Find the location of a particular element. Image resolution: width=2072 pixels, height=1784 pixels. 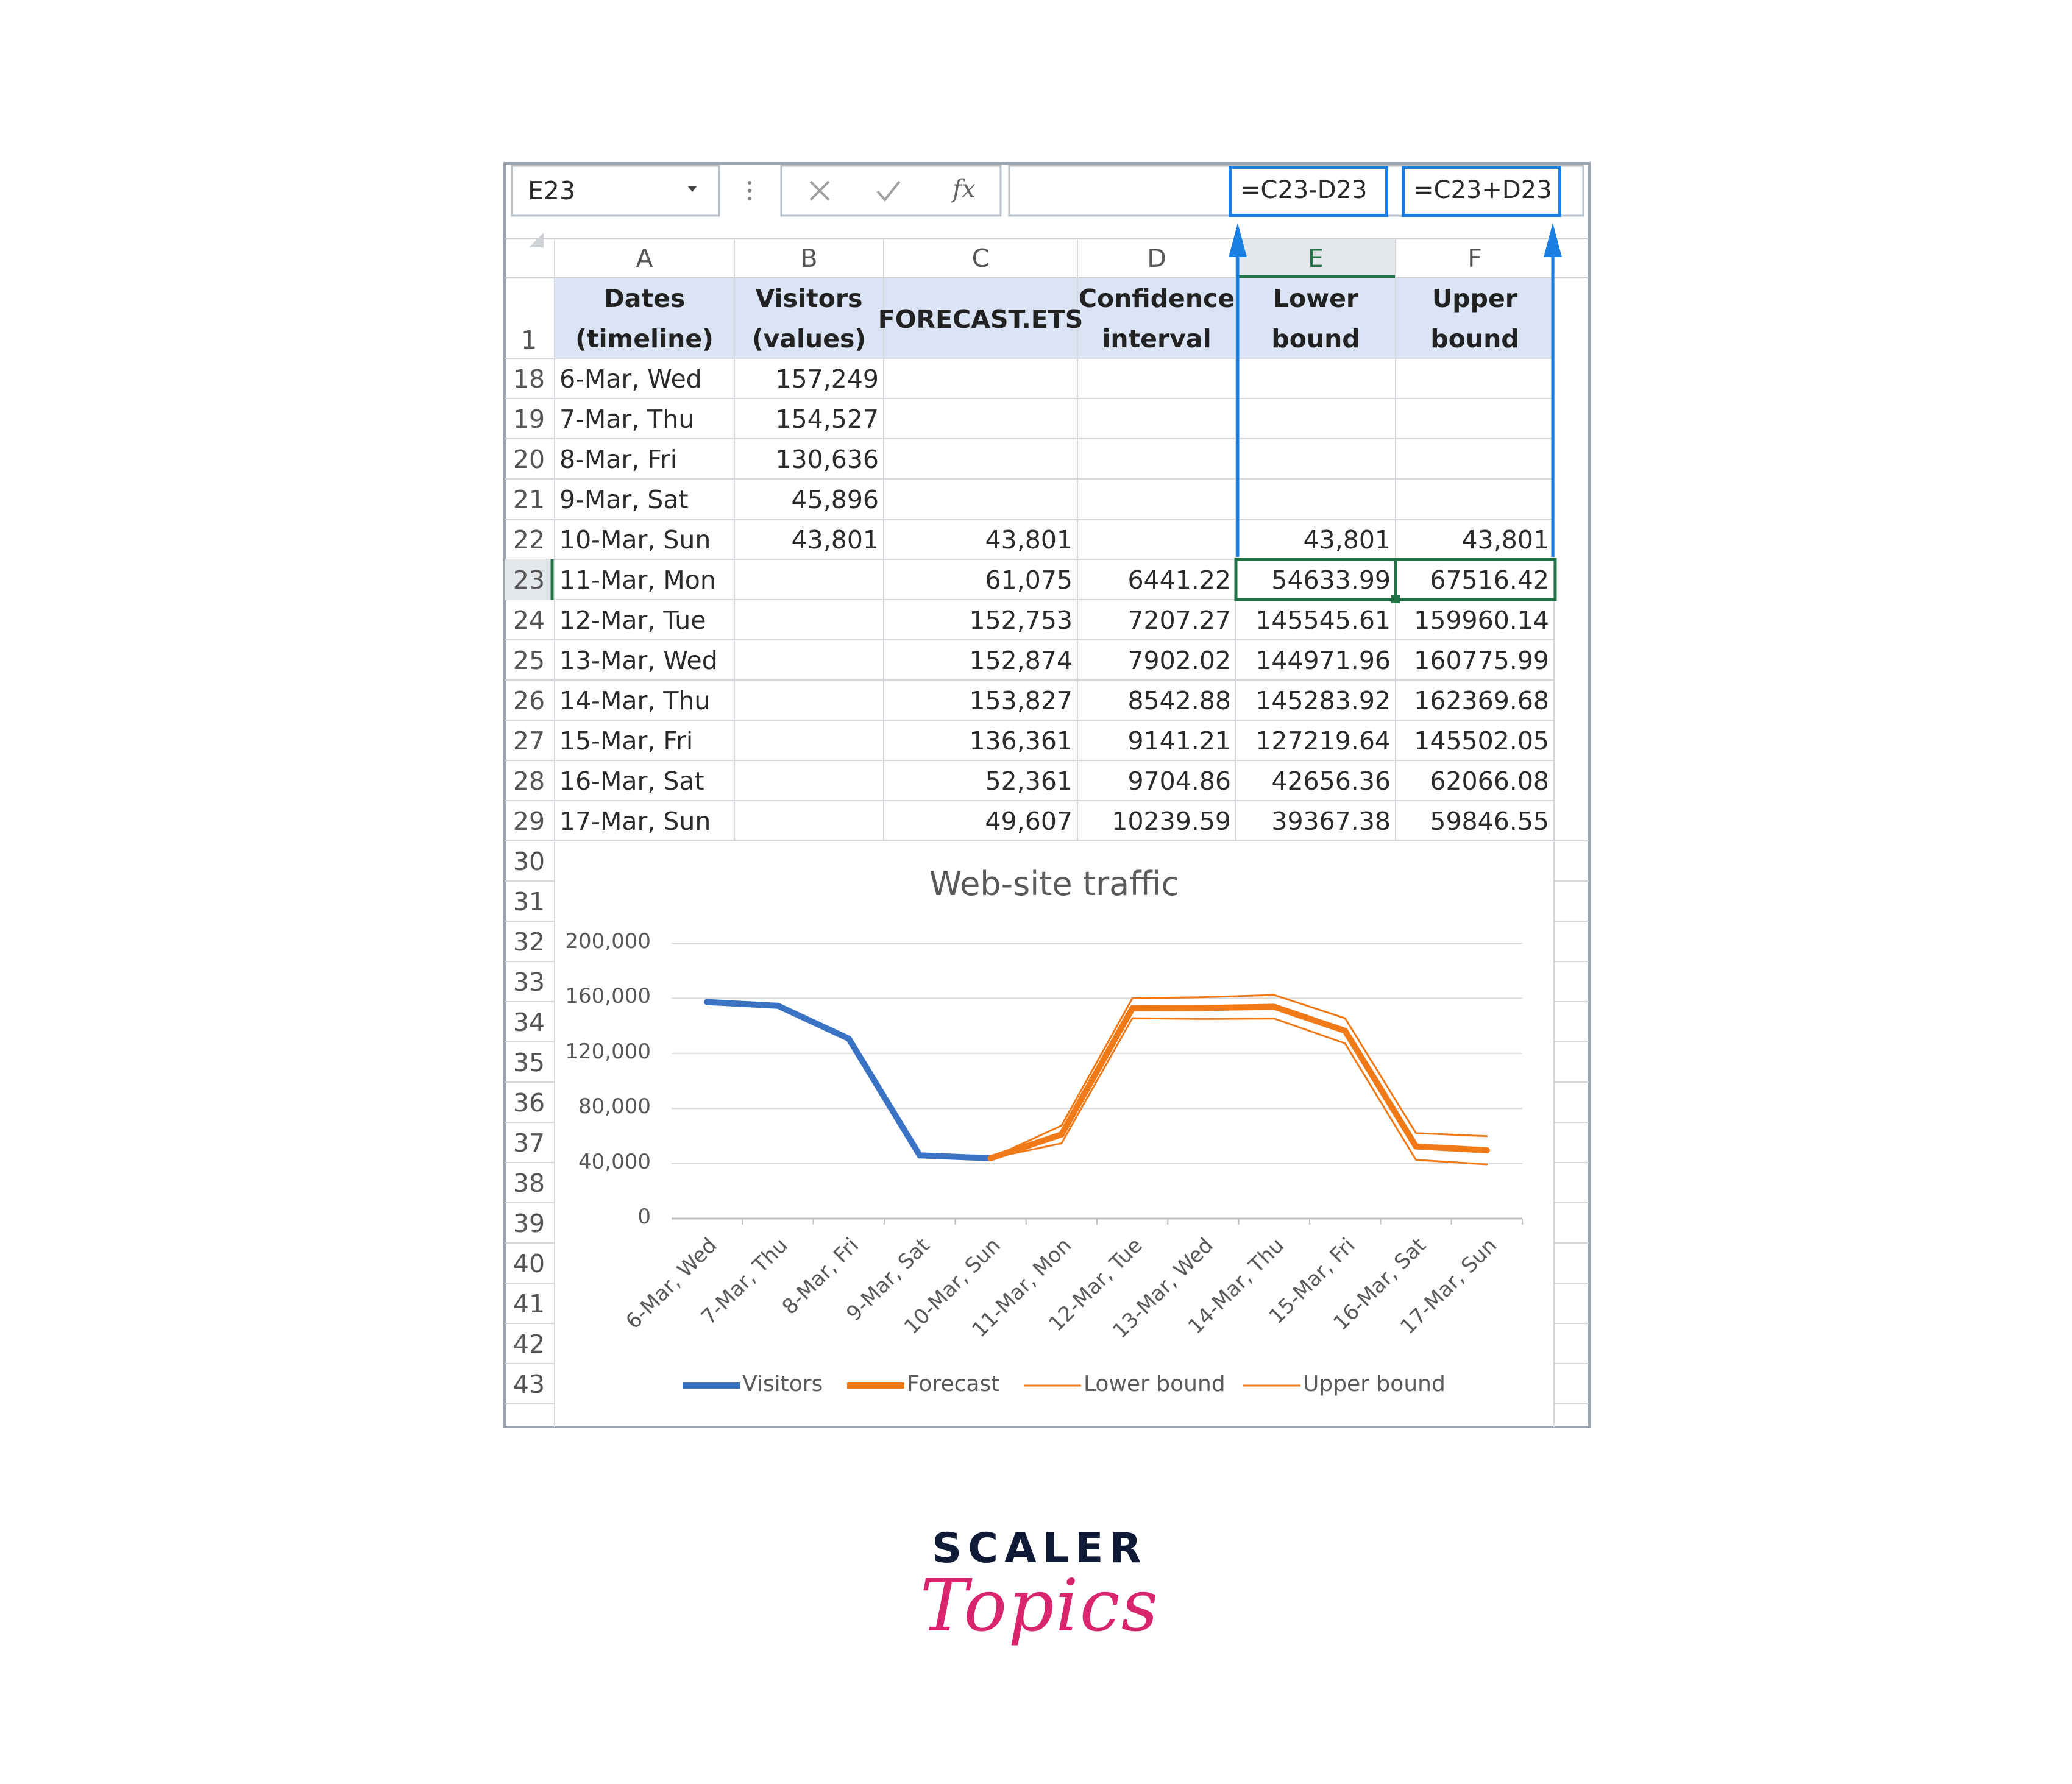

more-dot-icon is located at coordinates (749, 191).